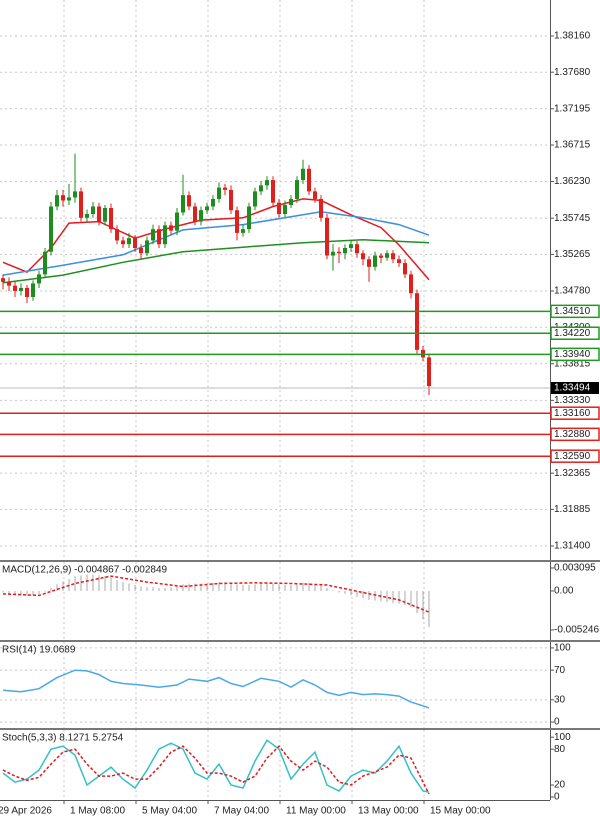 The height and width of the screenshot is (823, 600). I want to click on level-label: 1.32590, so click(572, 456).